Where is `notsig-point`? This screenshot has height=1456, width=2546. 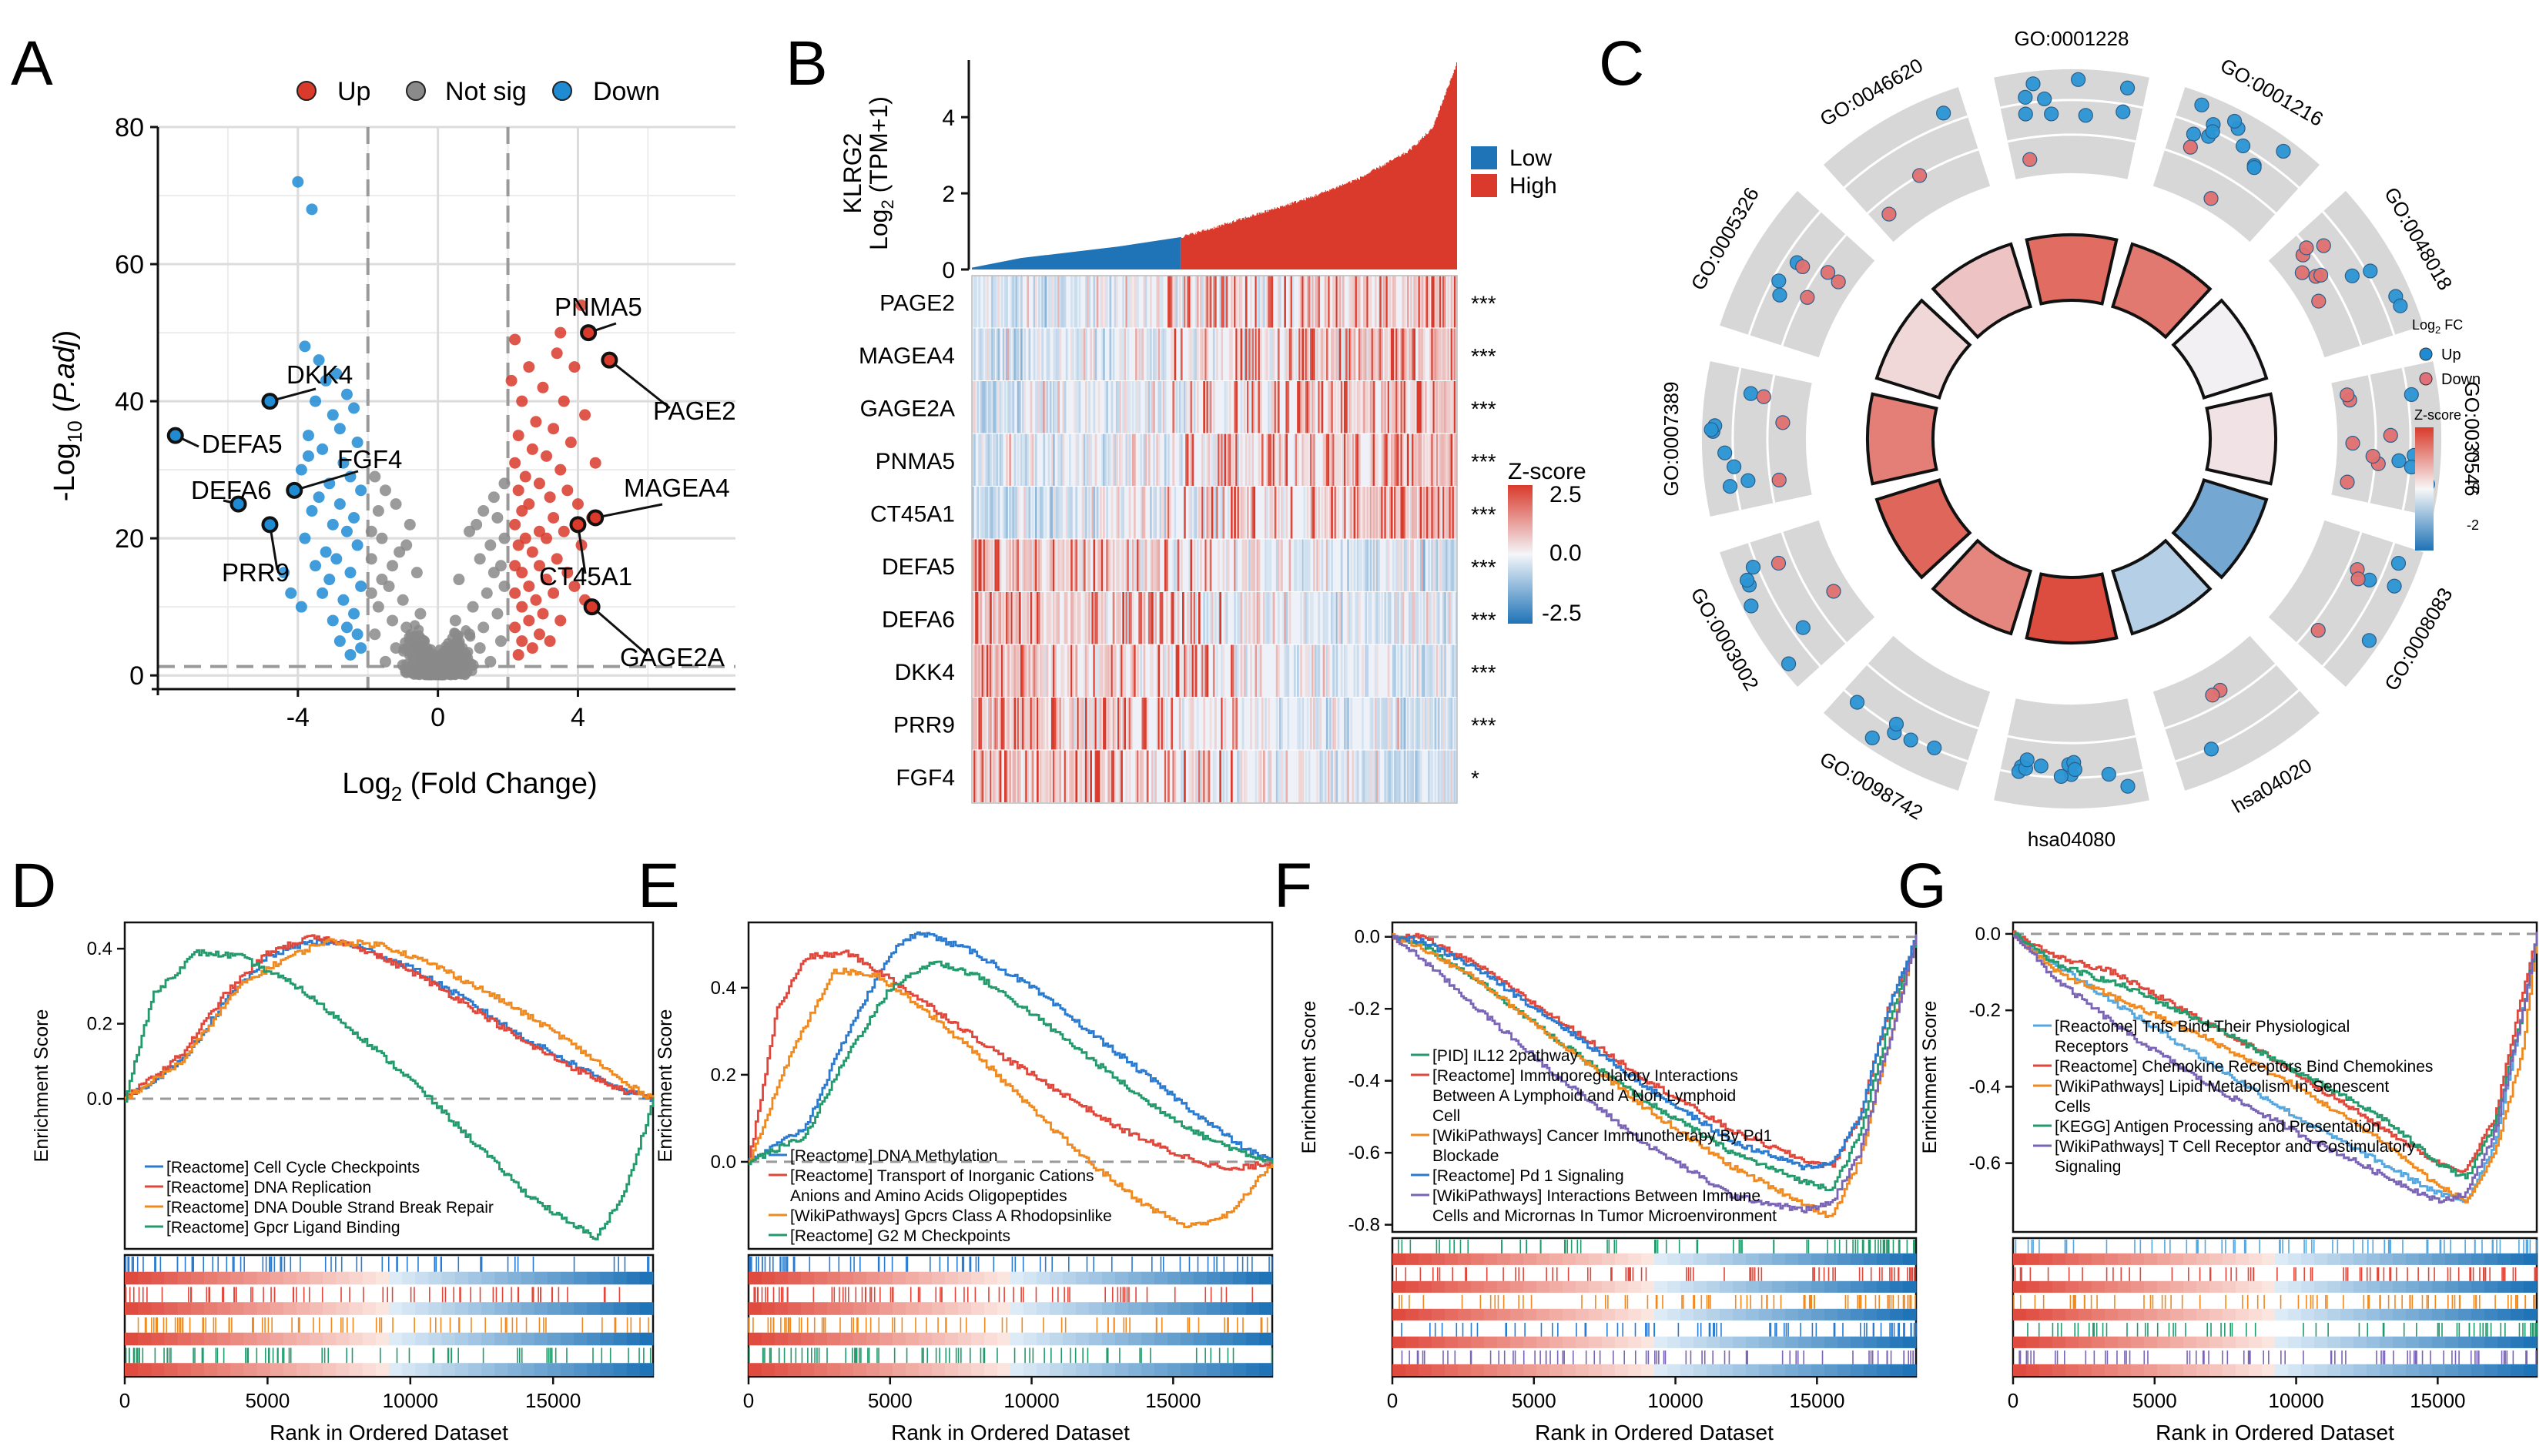
notsig-point is located at coordinates (409, 636).